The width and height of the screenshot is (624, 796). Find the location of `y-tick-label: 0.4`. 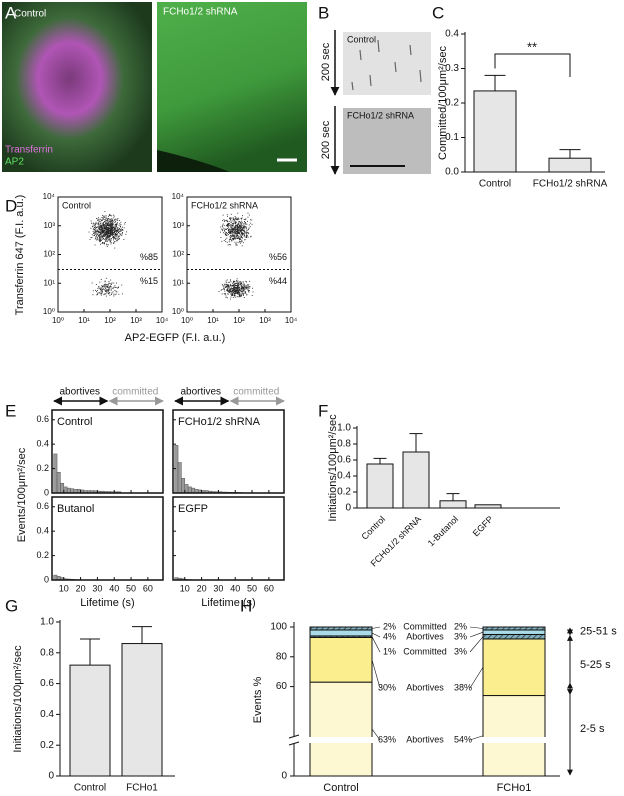

y-tick-label: 0.4 is located at coordinates (42, 444).